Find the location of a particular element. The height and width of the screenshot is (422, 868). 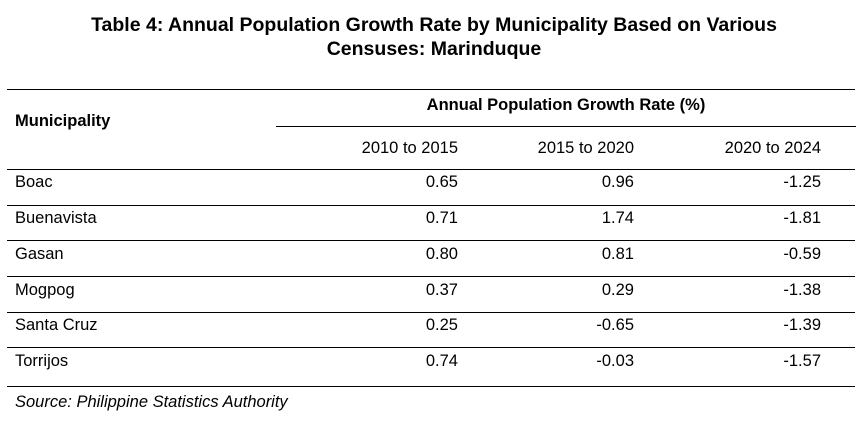

header-bottom-rule is located at coordinates (431, 169).